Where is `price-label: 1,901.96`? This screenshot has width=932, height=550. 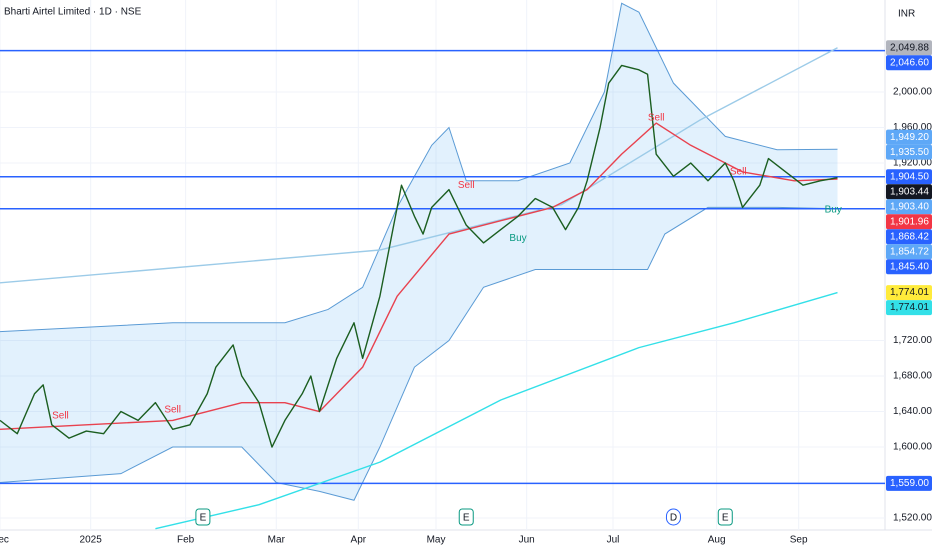 price-label: 1,901.96 is located at coordinates (909, 221).